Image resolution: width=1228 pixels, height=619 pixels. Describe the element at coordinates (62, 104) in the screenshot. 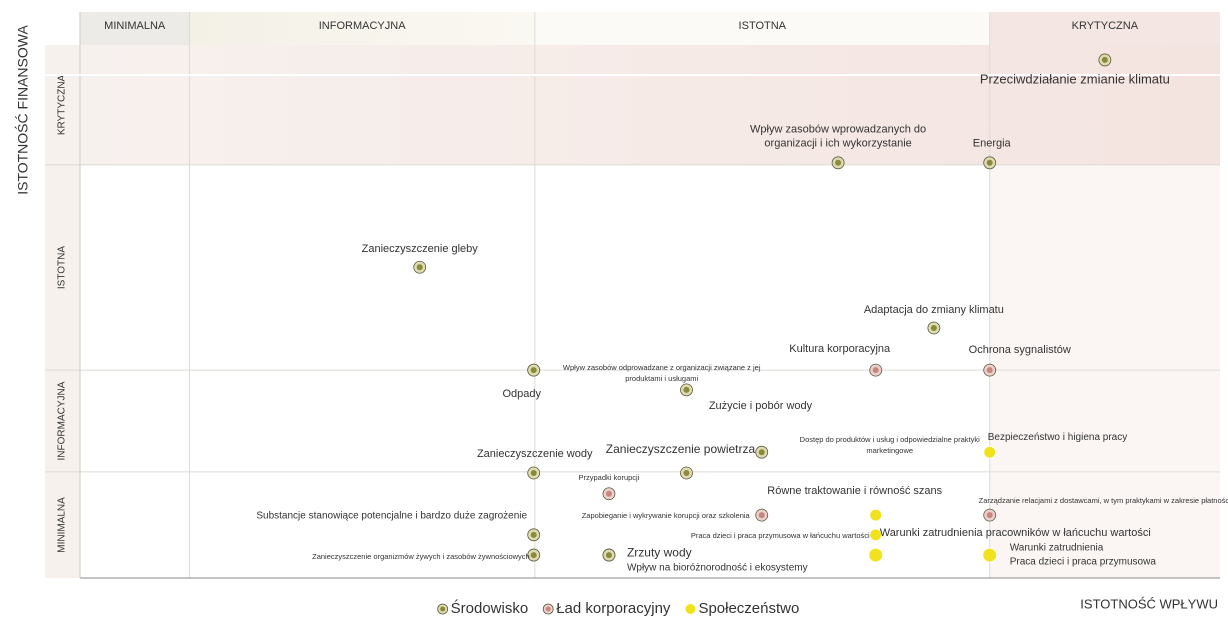

I see `y-band-label: KRYTYCZNA` at that location.